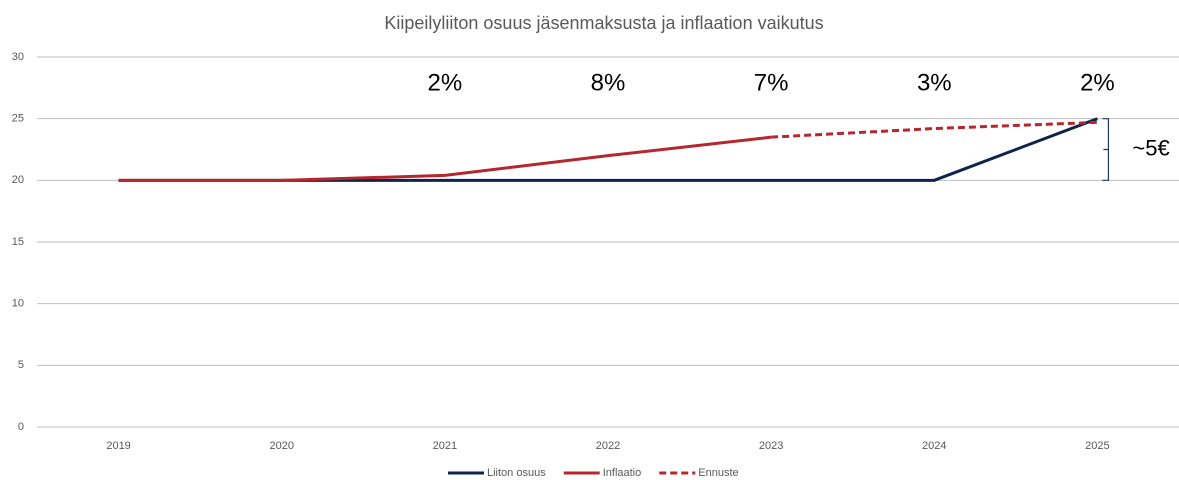 The width and height of the screenshot is (1179, 480). I want to click on annotation: 3%, so click(934, 82).